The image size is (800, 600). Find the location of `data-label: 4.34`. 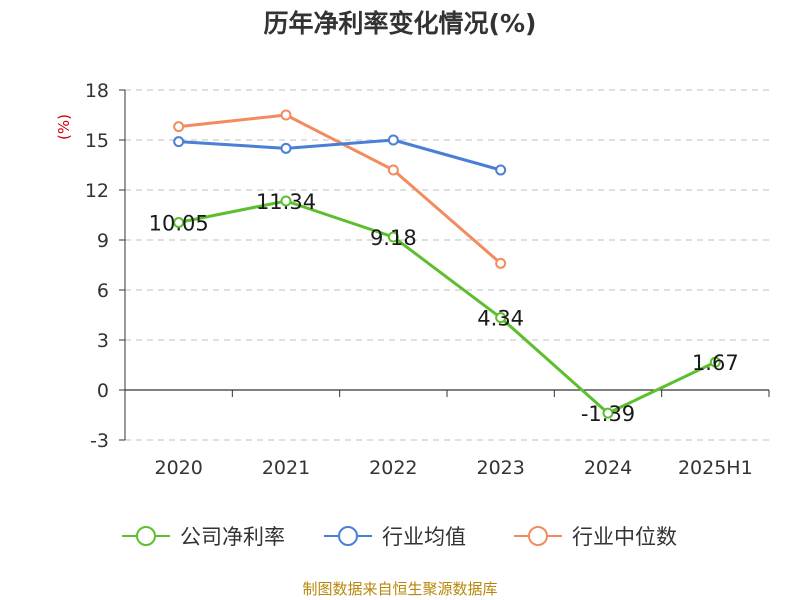

data-label: 4.34 is located at coordinates (500, 319).